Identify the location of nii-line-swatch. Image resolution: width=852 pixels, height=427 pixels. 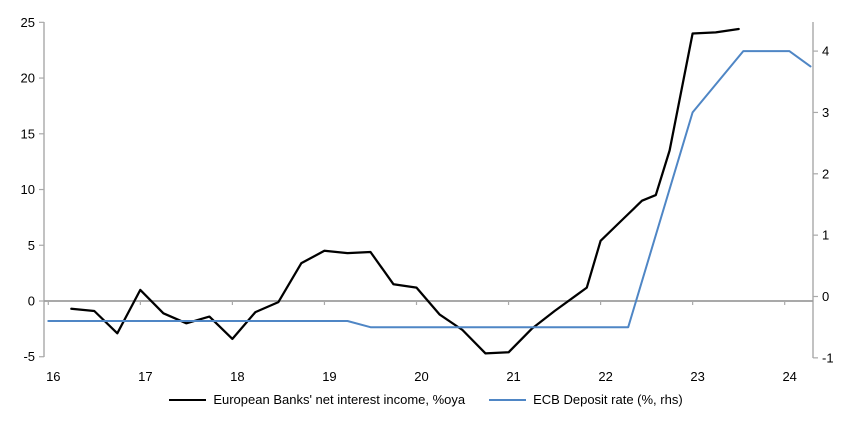
(188, 400).